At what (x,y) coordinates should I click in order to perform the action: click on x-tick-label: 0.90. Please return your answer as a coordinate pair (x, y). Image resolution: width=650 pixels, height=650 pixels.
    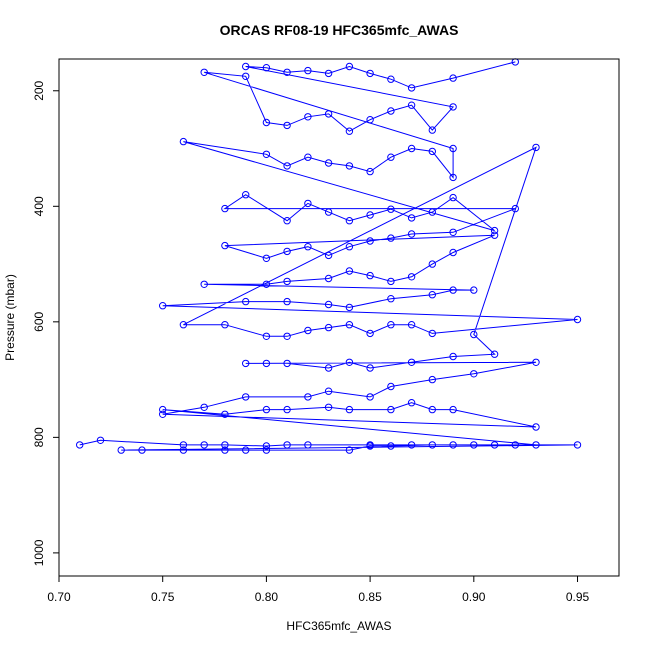
    Looking at the image, I should click on (474, 597).